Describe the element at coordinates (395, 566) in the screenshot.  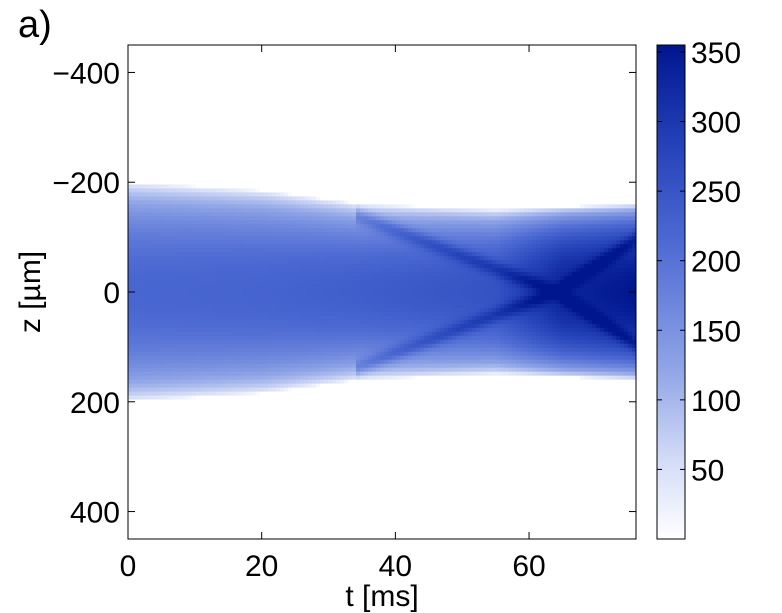
I see `x-tick-label: 40` at that location.